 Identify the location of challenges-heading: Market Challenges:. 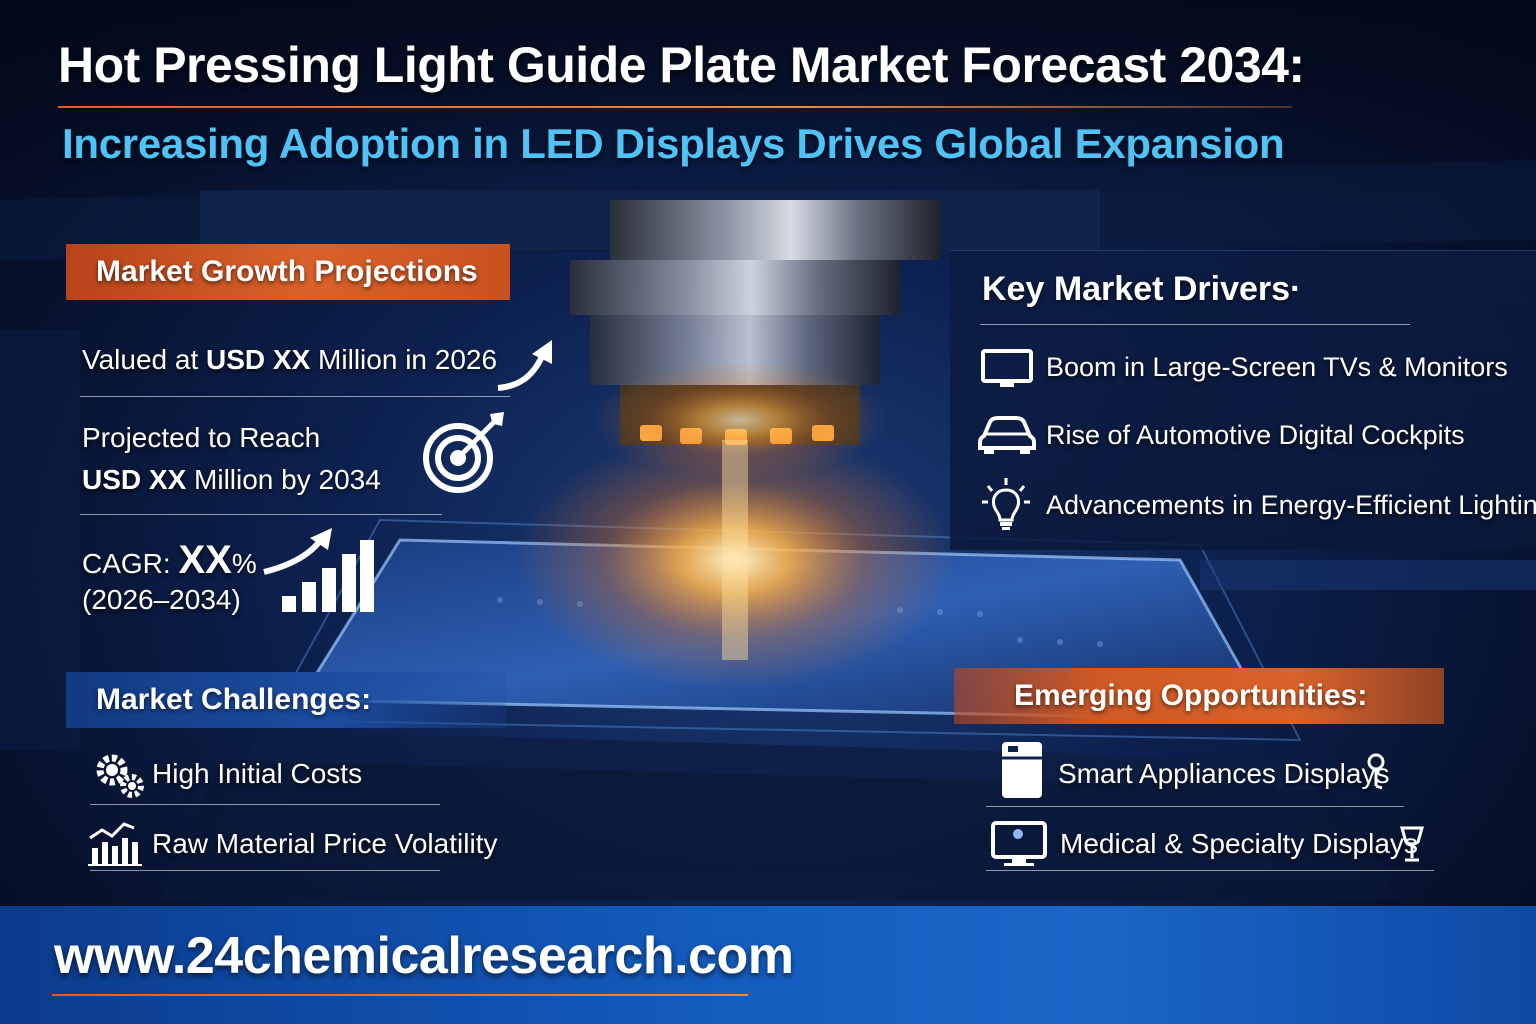
(234, 699).